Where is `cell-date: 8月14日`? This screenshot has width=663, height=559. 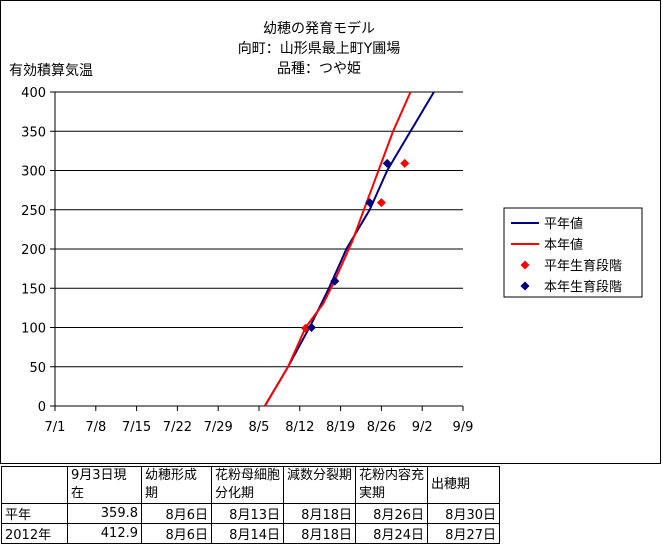
cell-date: 8月14日 is located at coordinates (247, 533).